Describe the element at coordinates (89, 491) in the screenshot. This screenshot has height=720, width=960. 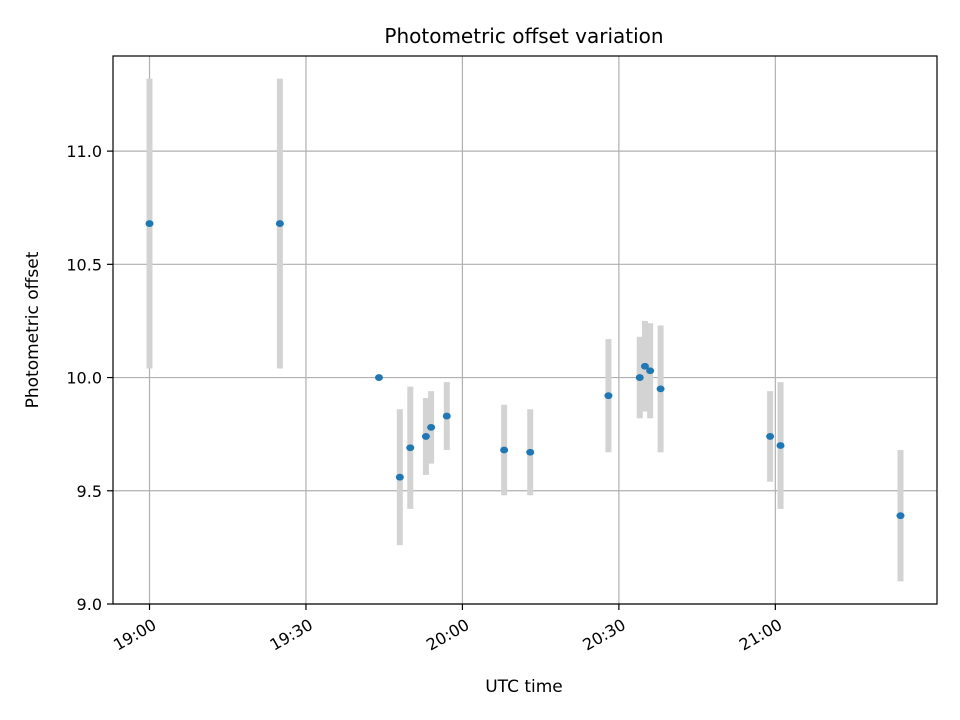
I see `y-tick-label: 9.5` at that location.